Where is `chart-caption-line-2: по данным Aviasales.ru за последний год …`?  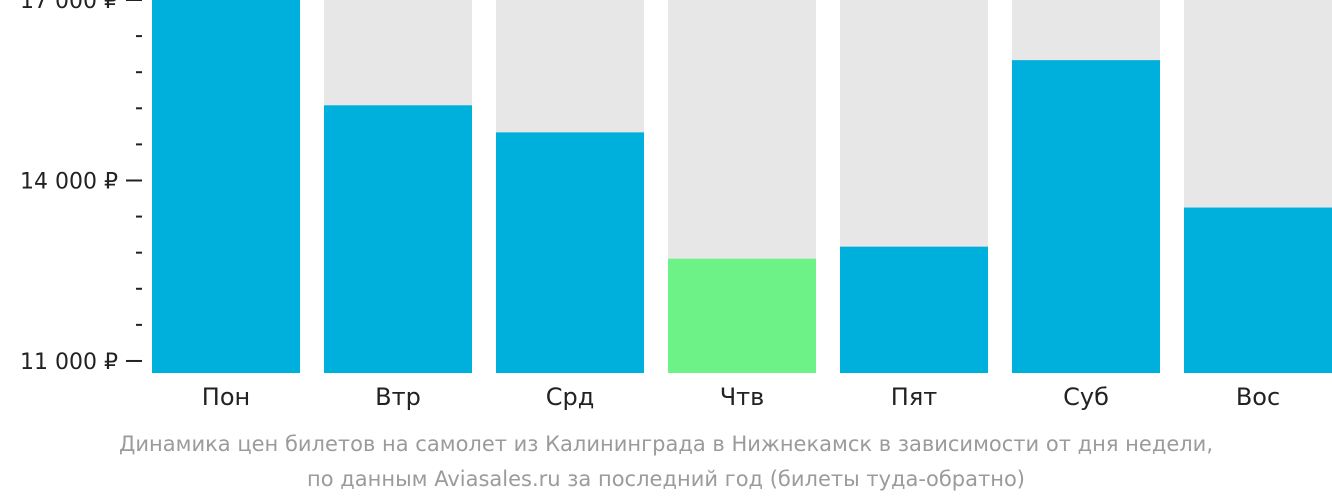
chart-caption-line-2: по данным Aviasales.ru за последний год … is located at coordinates (666, 479).